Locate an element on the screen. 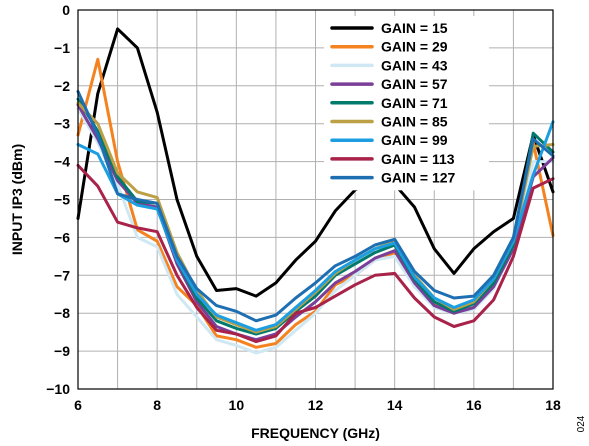 The height and width of the screenshot is (446, 589). legend-label: GAIN = 43 is located at coordinates (414, 65).